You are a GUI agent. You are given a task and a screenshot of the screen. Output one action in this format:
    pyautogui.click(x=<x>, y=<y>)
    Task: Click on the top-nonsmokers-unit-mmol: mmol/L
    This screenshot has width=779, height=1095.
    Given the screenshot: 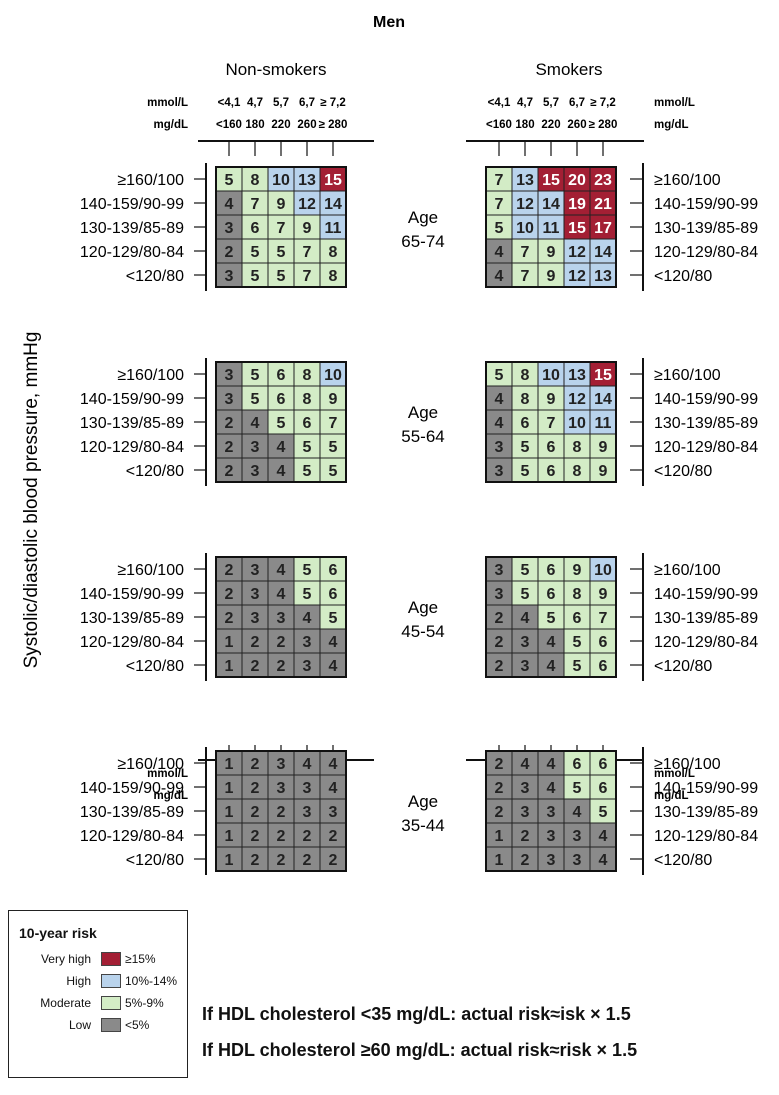 What is the action you would take?
    pyautogui.click(x=167, y=103)
    